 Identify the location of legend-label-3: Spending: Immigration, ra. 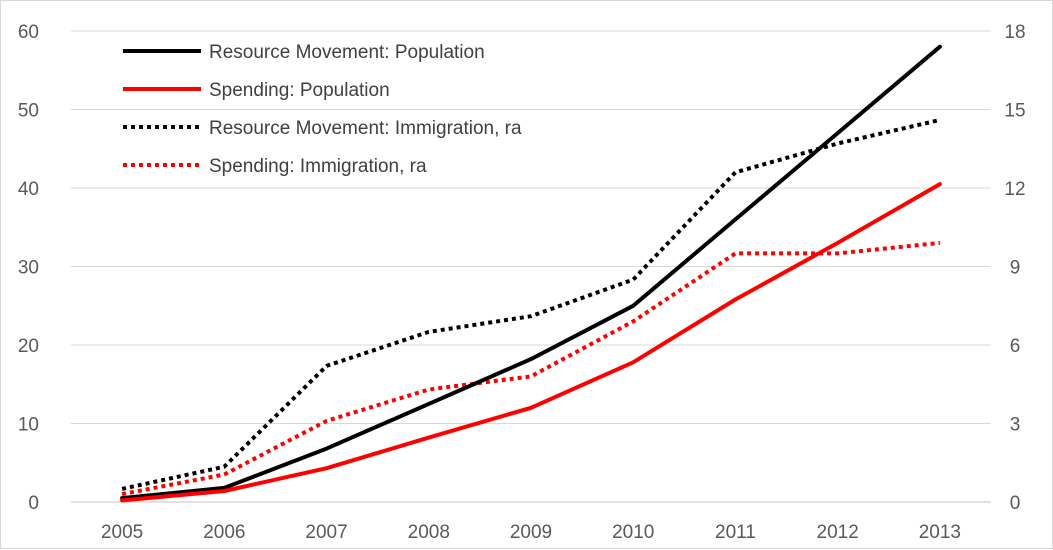
(318, 166).